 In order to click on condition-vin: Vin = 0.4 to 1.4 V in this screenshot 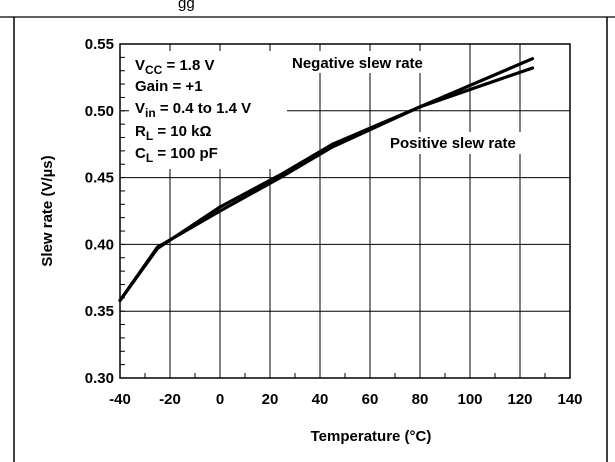, I will do `click(193, 110)`.